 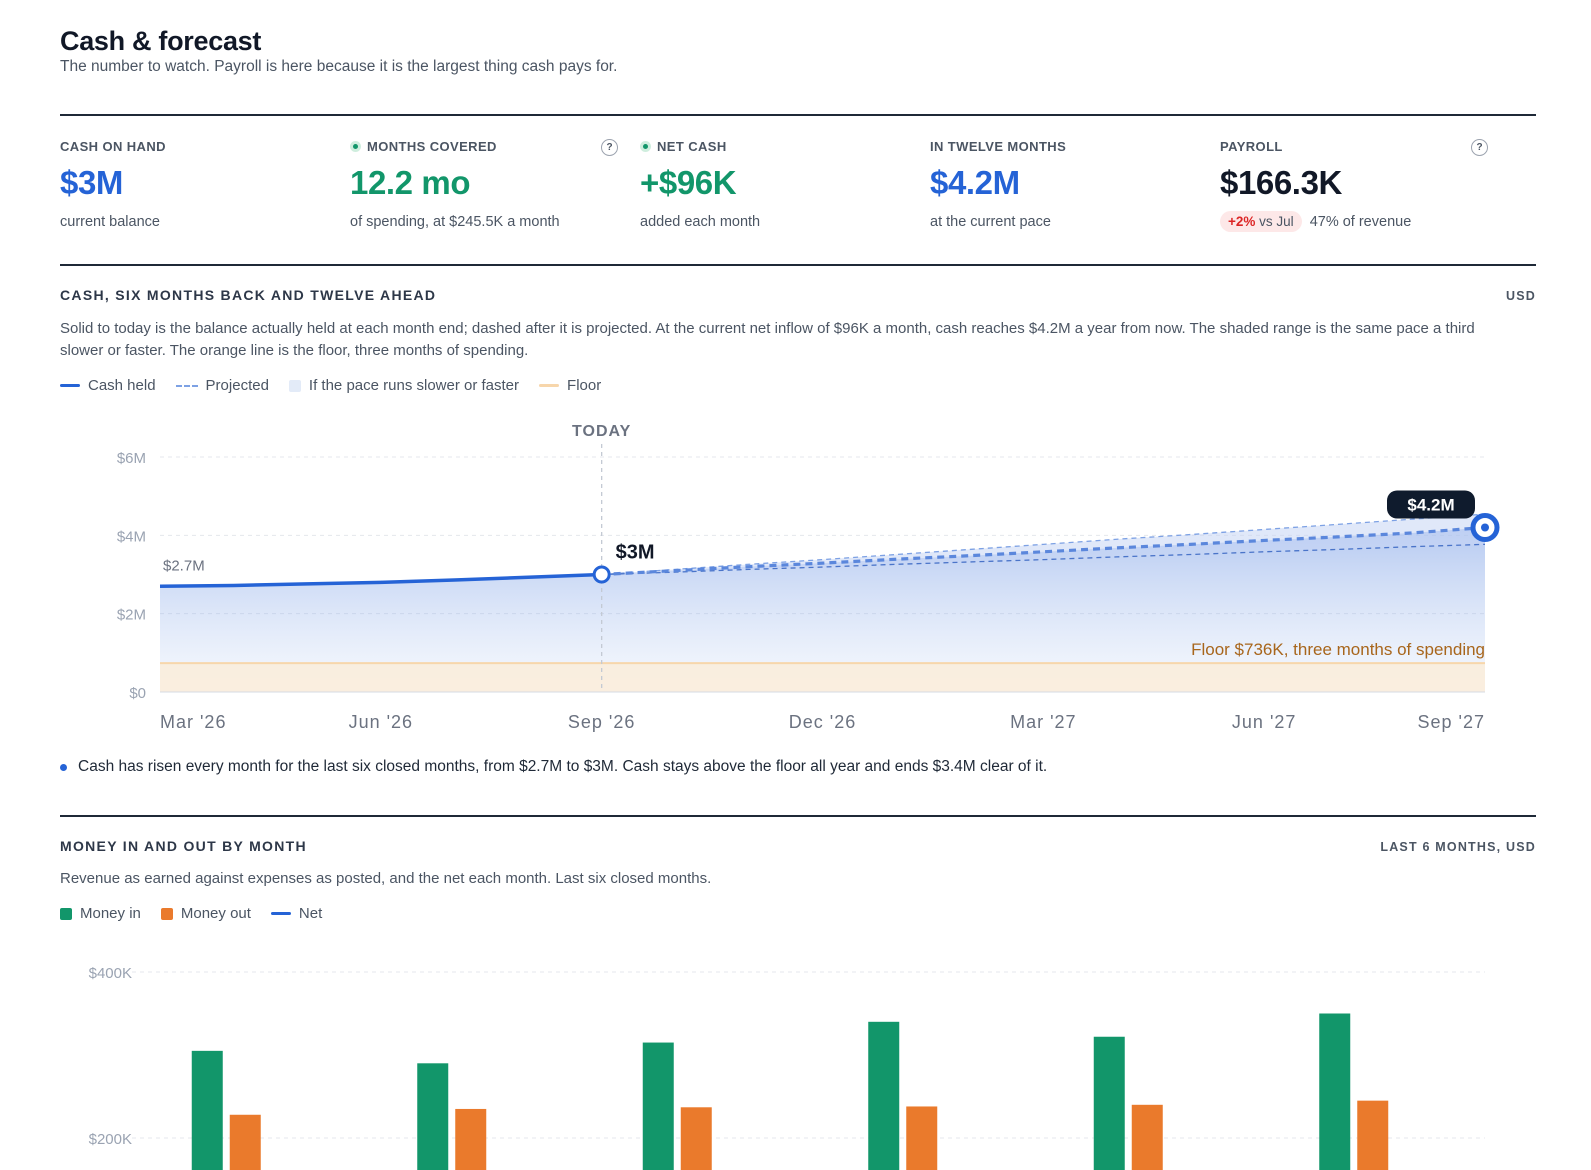 What do you see at coordinates (113, 146) in the screenshot?
I see `kpi-label: CASH ON HAND` at bounding box center [113, 146].